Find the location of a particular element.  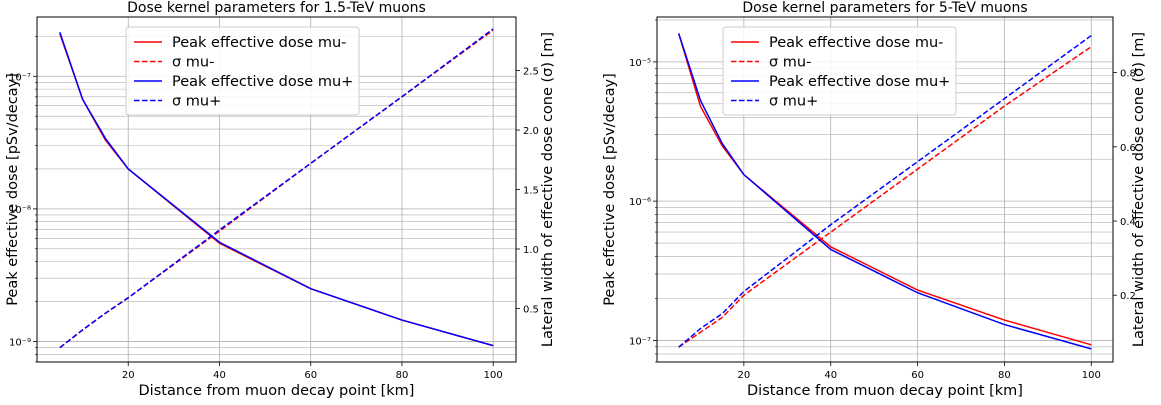

y-left-tick-label: 10⁻⁵ is located at coordinates (640, 63).